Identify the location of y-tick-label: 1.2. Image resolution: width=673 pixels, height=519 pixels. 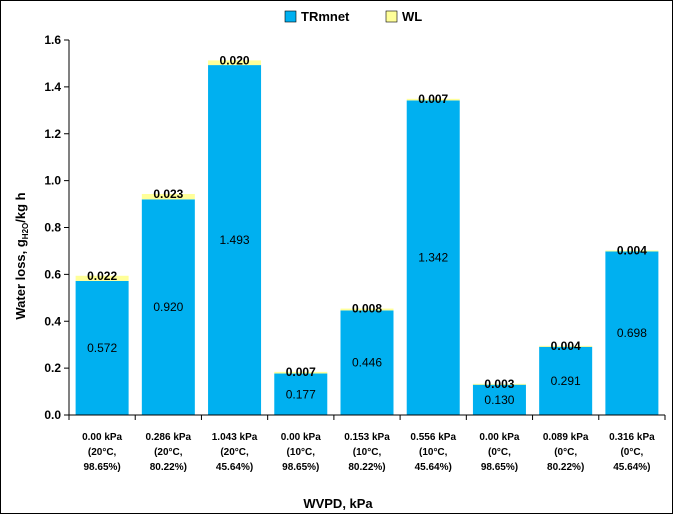
(52, 134).